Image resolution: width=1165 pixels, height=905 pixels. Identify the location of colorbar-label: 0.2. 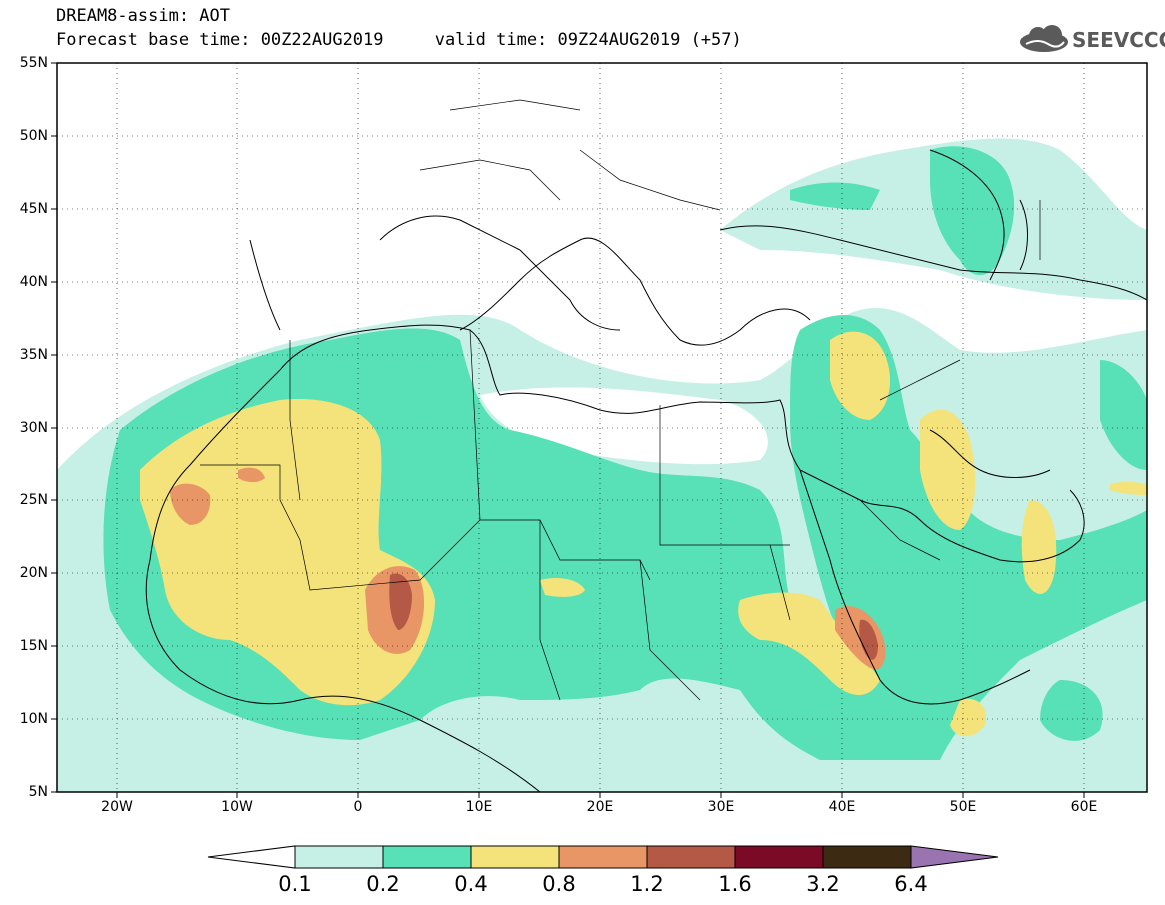
(383, 884).